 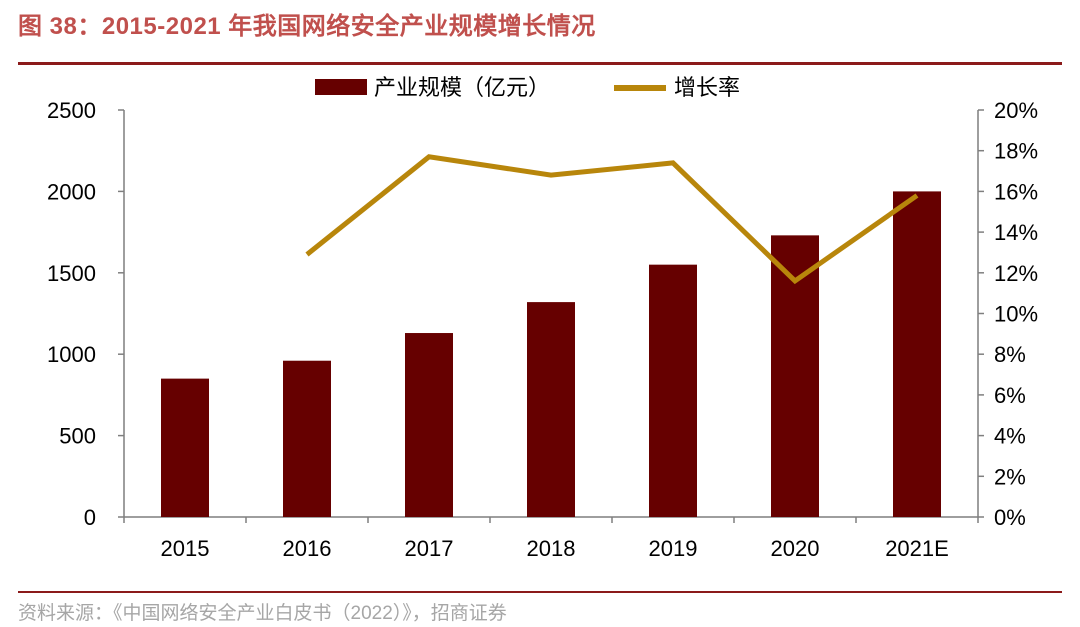 What do you see at coordinates (71, 191) in the screenshot?
I see `left-tick-label: 2000` at bounding box center [71, 191].